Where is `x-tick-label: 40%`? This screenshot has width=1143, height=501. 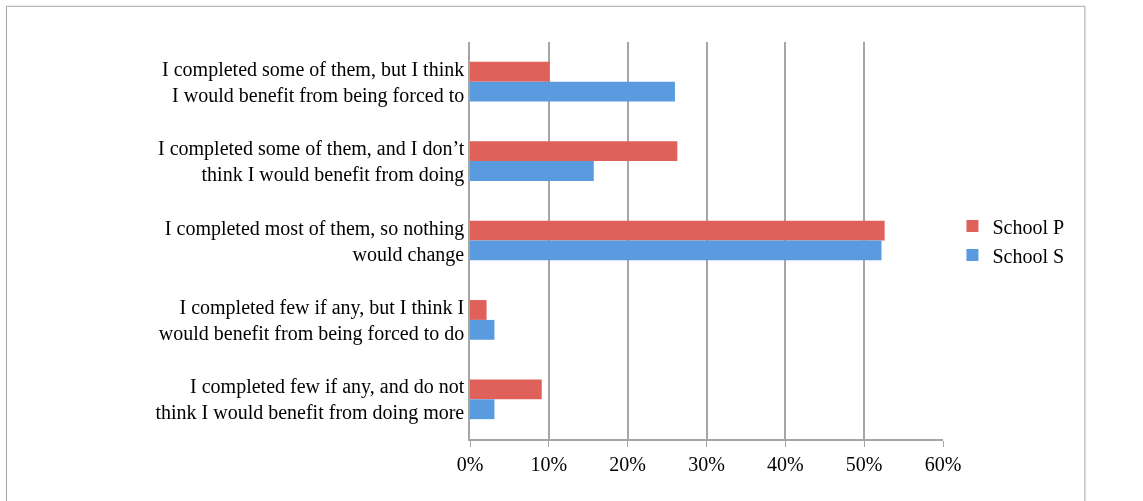
x-tick-label: 40% is located at coordinates (785, 463).